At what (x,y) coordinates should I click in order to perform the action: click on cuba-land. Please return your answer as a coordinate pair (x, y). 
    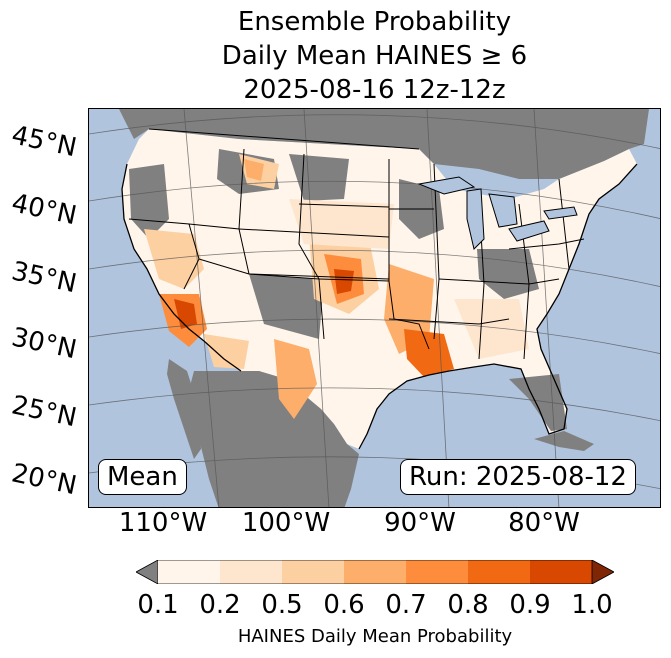
    Looking at the image, I should click on (564, 441).